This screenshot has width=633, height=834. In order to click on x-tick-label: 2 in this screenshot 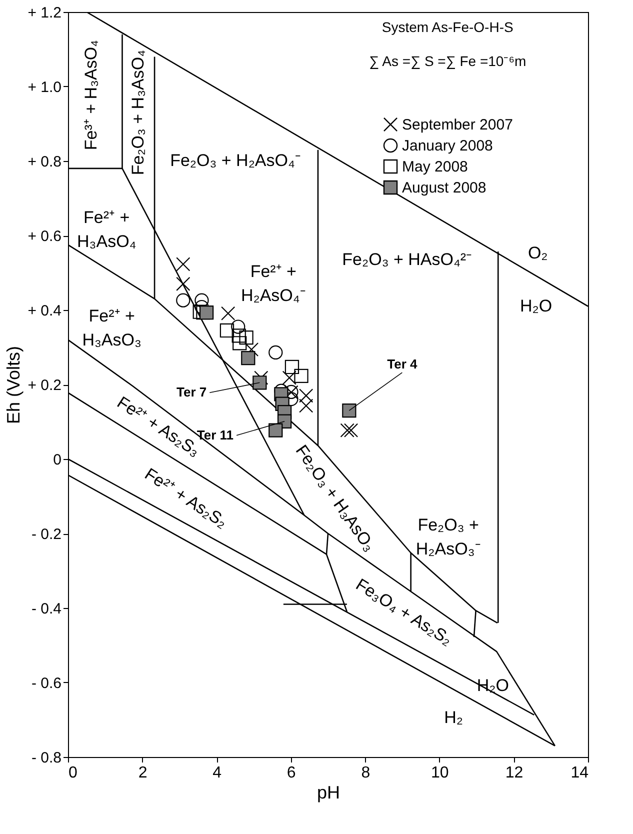, I will do `click(143, 773)`.